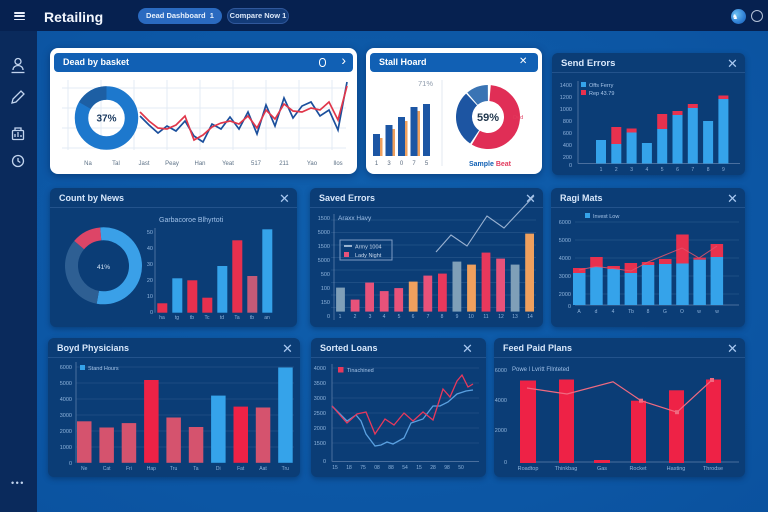  I want to click on svg-text: Fri, so click(129, 469).